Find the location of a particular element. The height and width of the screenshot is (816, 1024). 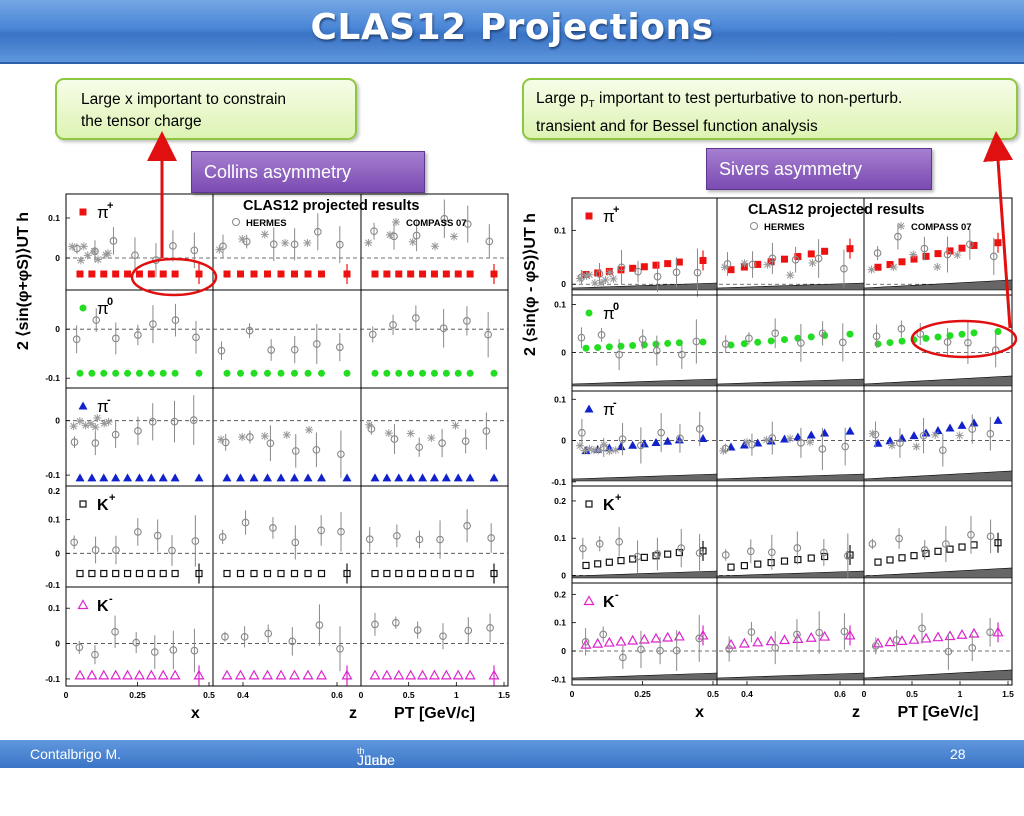

highlight-ellipse-left is located at coordinates (174, 277).